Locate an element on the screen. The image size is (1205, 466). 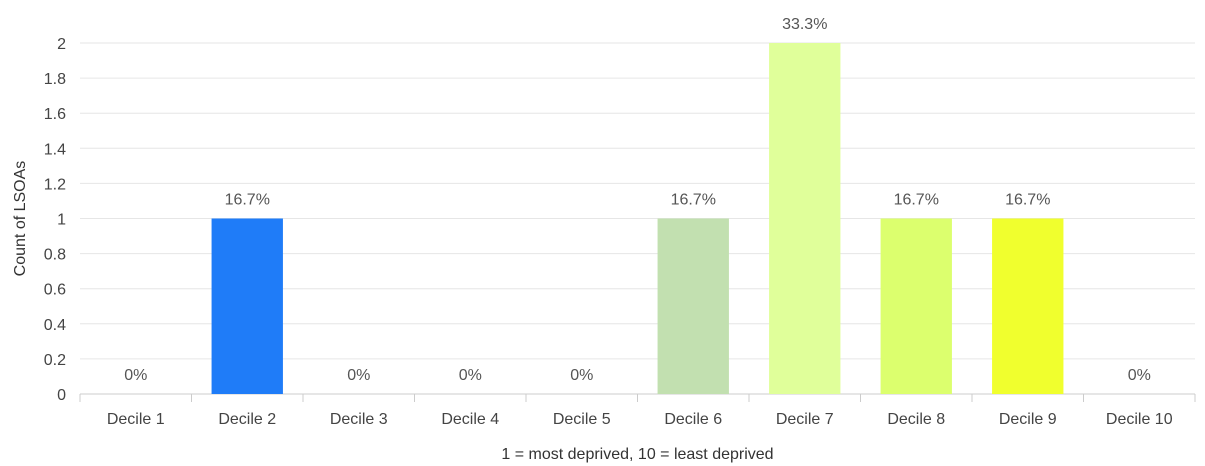
y-tick-label: 1.6 is located at coordinates (55, 114).